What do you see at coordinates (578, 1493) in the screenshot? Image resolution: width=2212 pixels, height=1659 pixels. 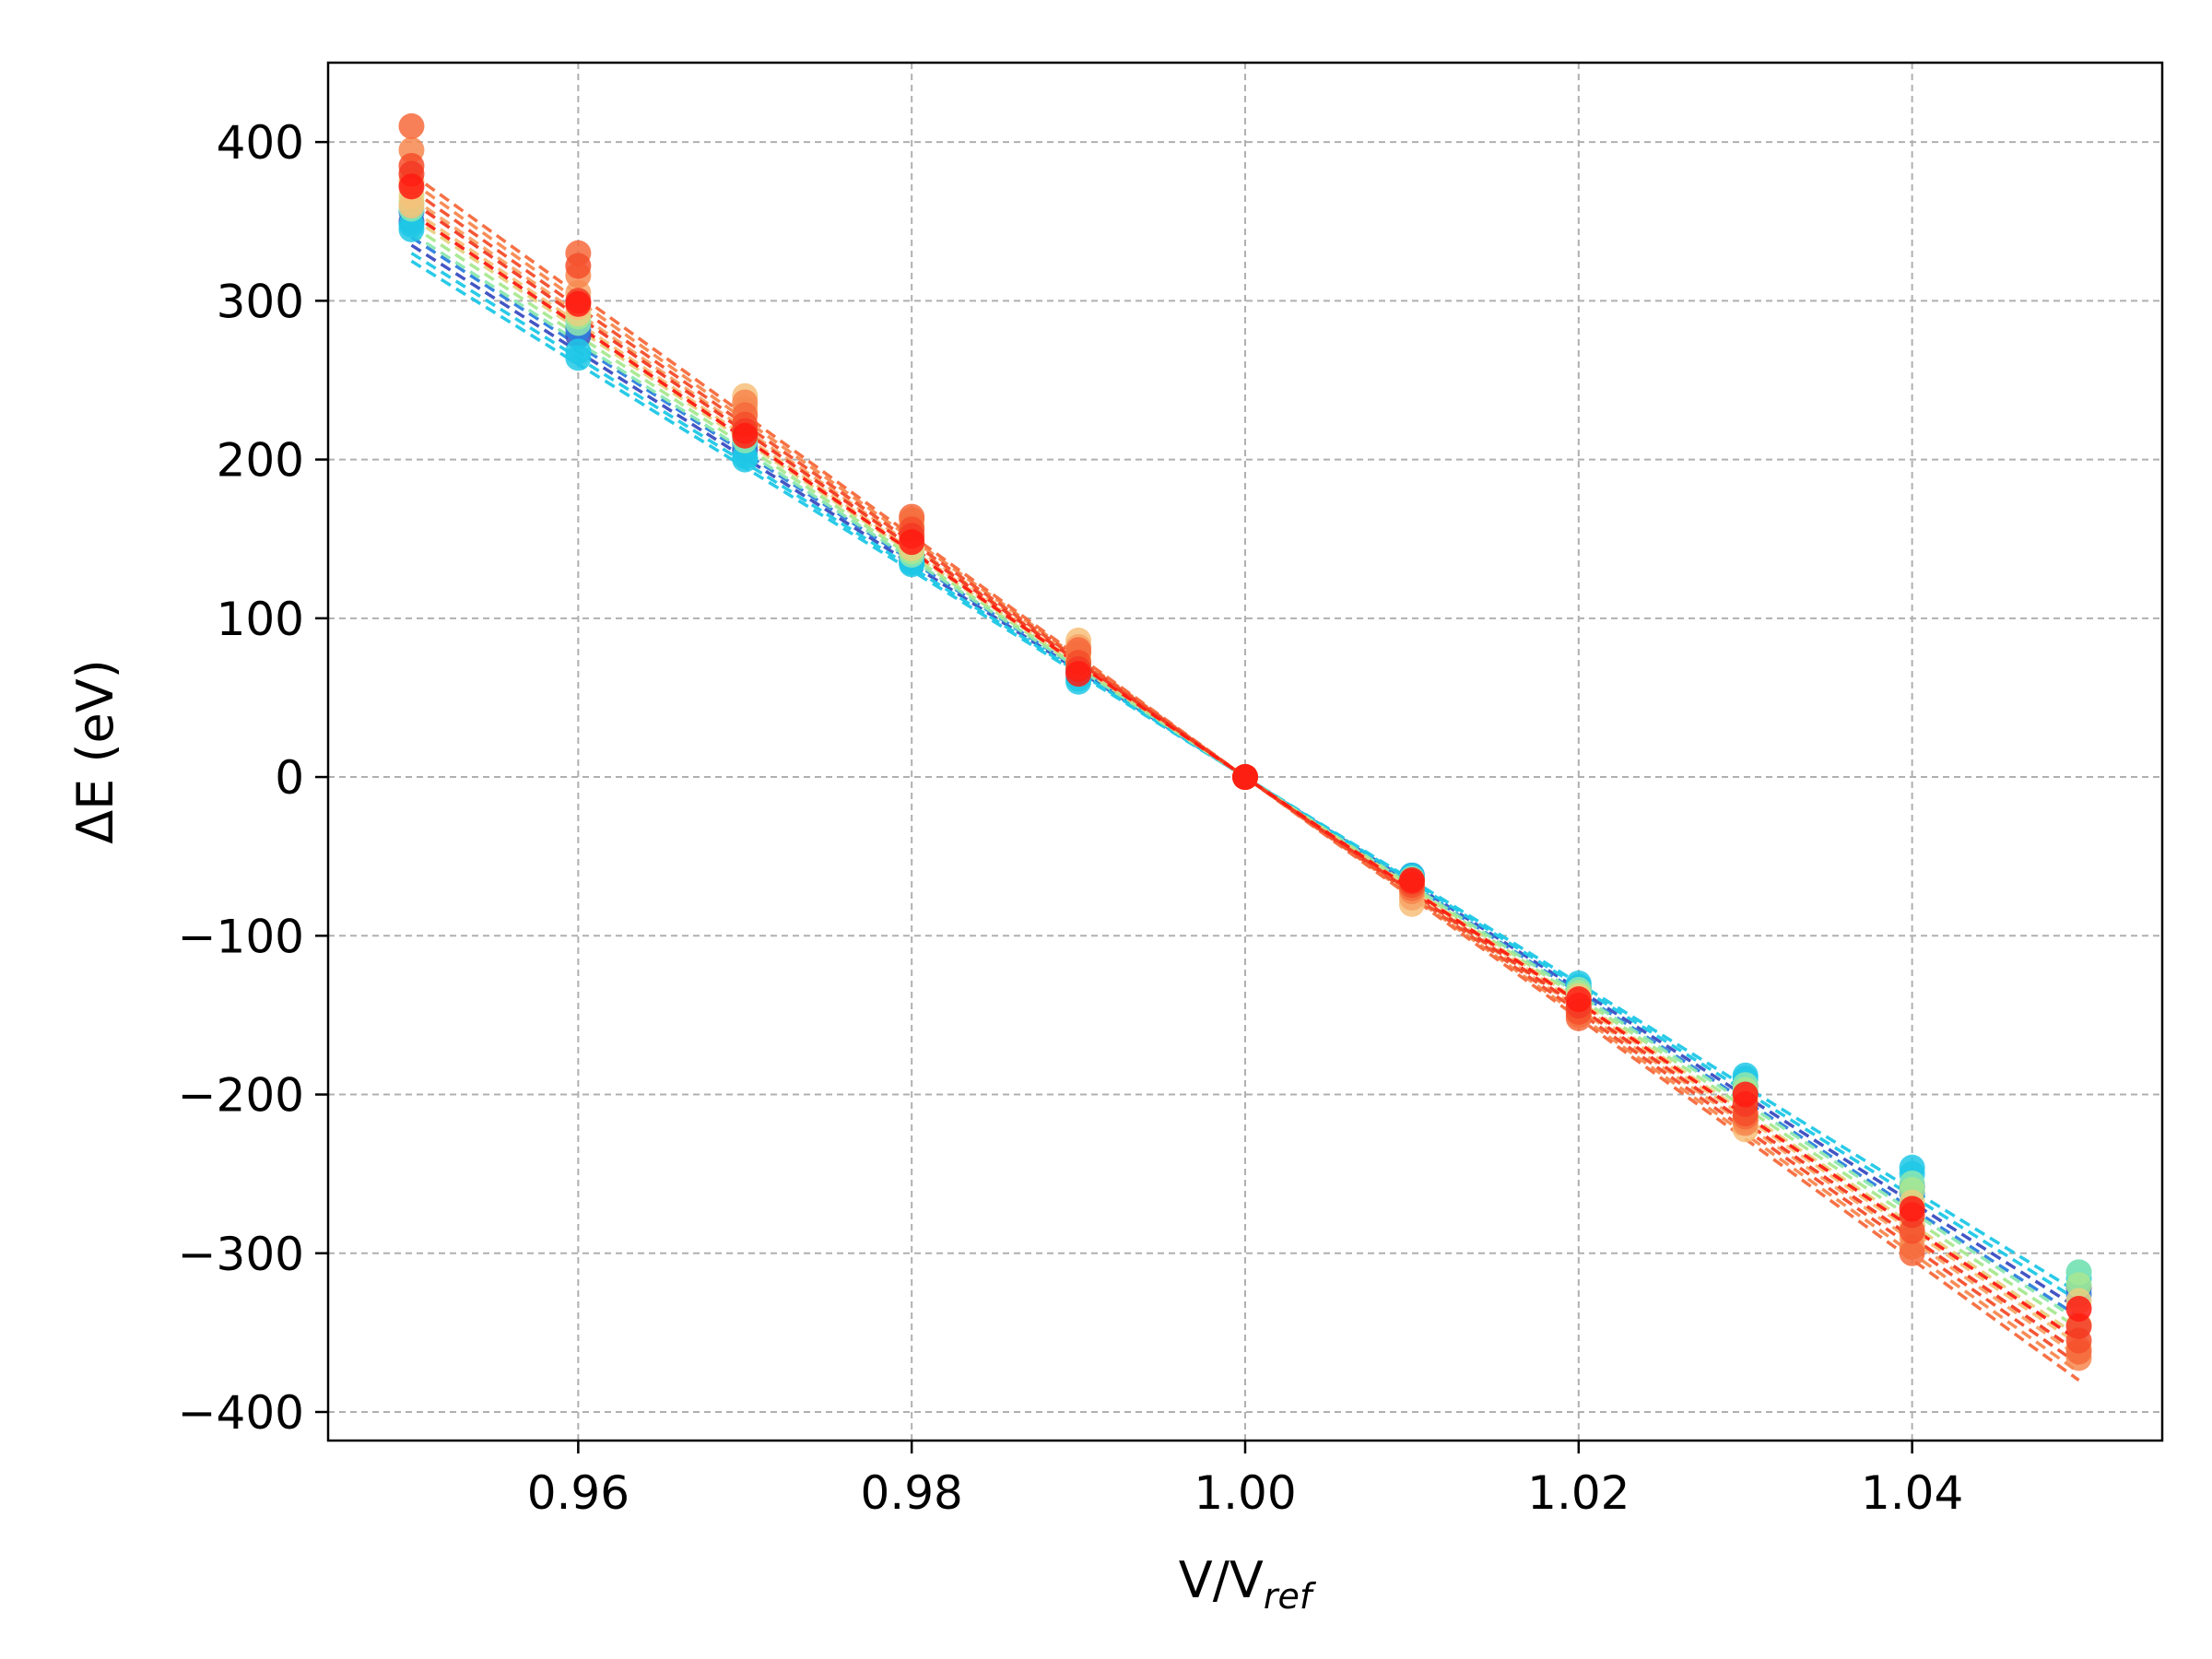 I see `x-tick-label: 0.96` at bounding box center [578, 1493].